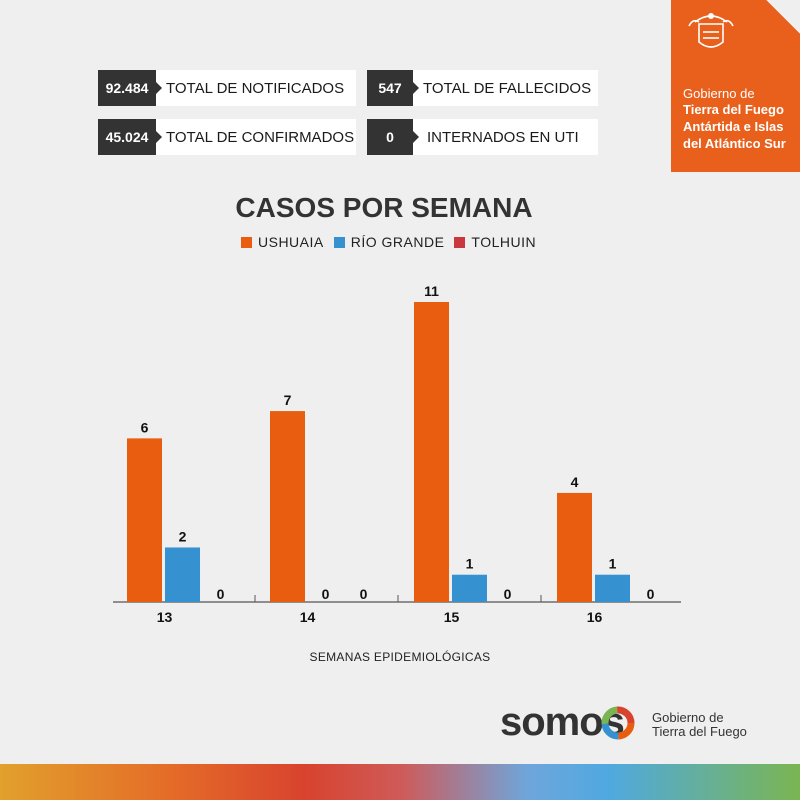 The width and height of the screenshot is (800, 800). Describe the element at coordinates (246, 242) in the screenshot. I see `legend-swatch-ushuaia` at that location.